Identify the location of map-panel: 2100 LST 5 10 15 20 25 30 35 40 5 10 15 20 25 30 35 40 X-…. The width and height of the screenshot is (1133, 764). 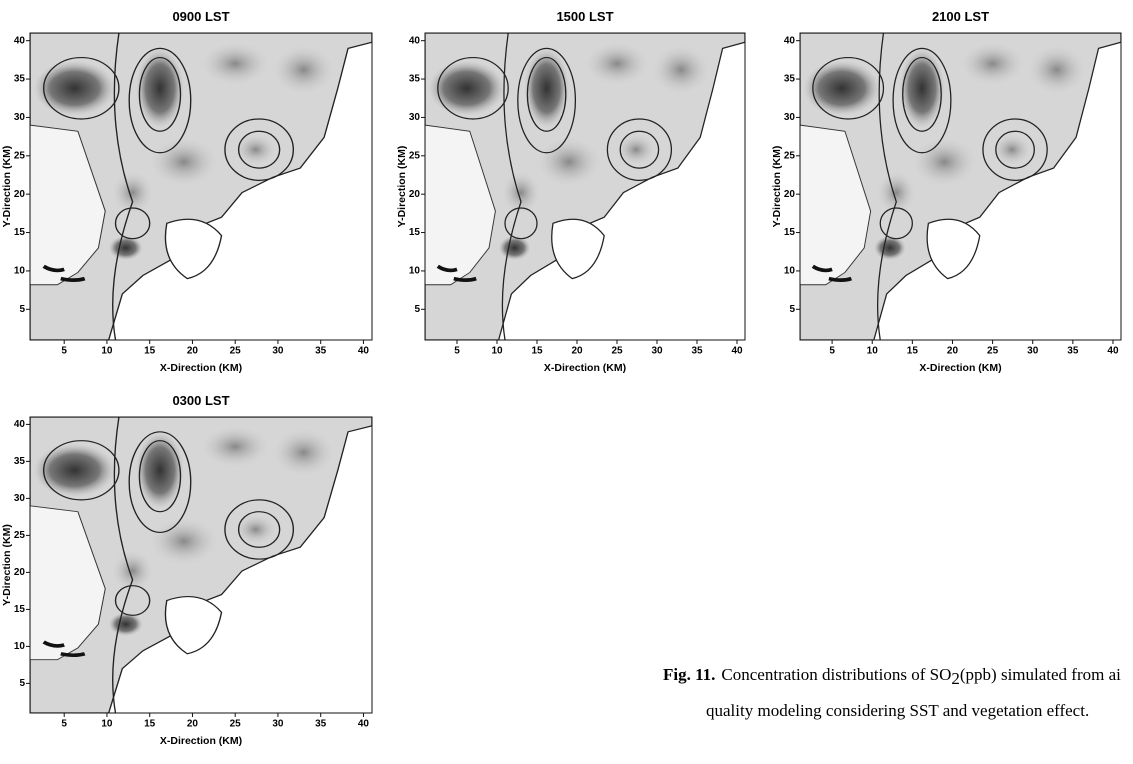
(946, 191).